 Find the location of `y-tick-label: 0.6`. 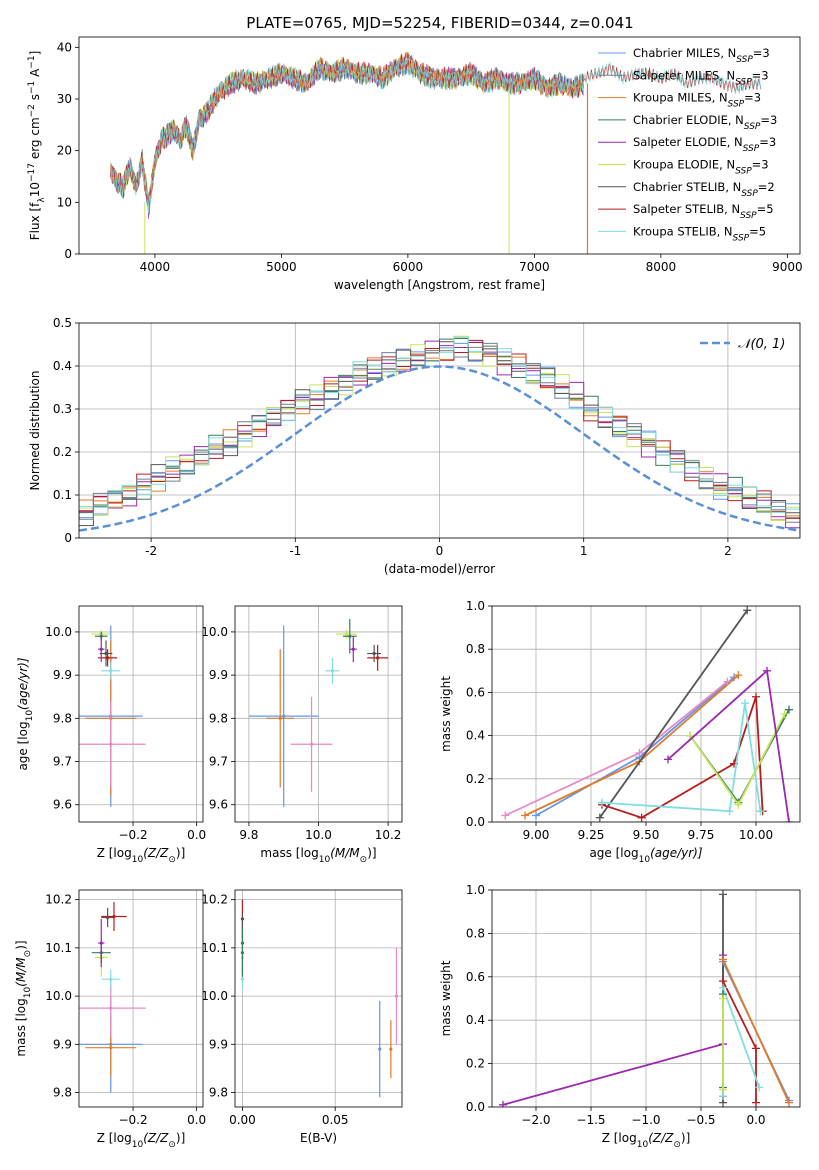

y-tick-label: 0.6 is located at coordinates (475, 692).